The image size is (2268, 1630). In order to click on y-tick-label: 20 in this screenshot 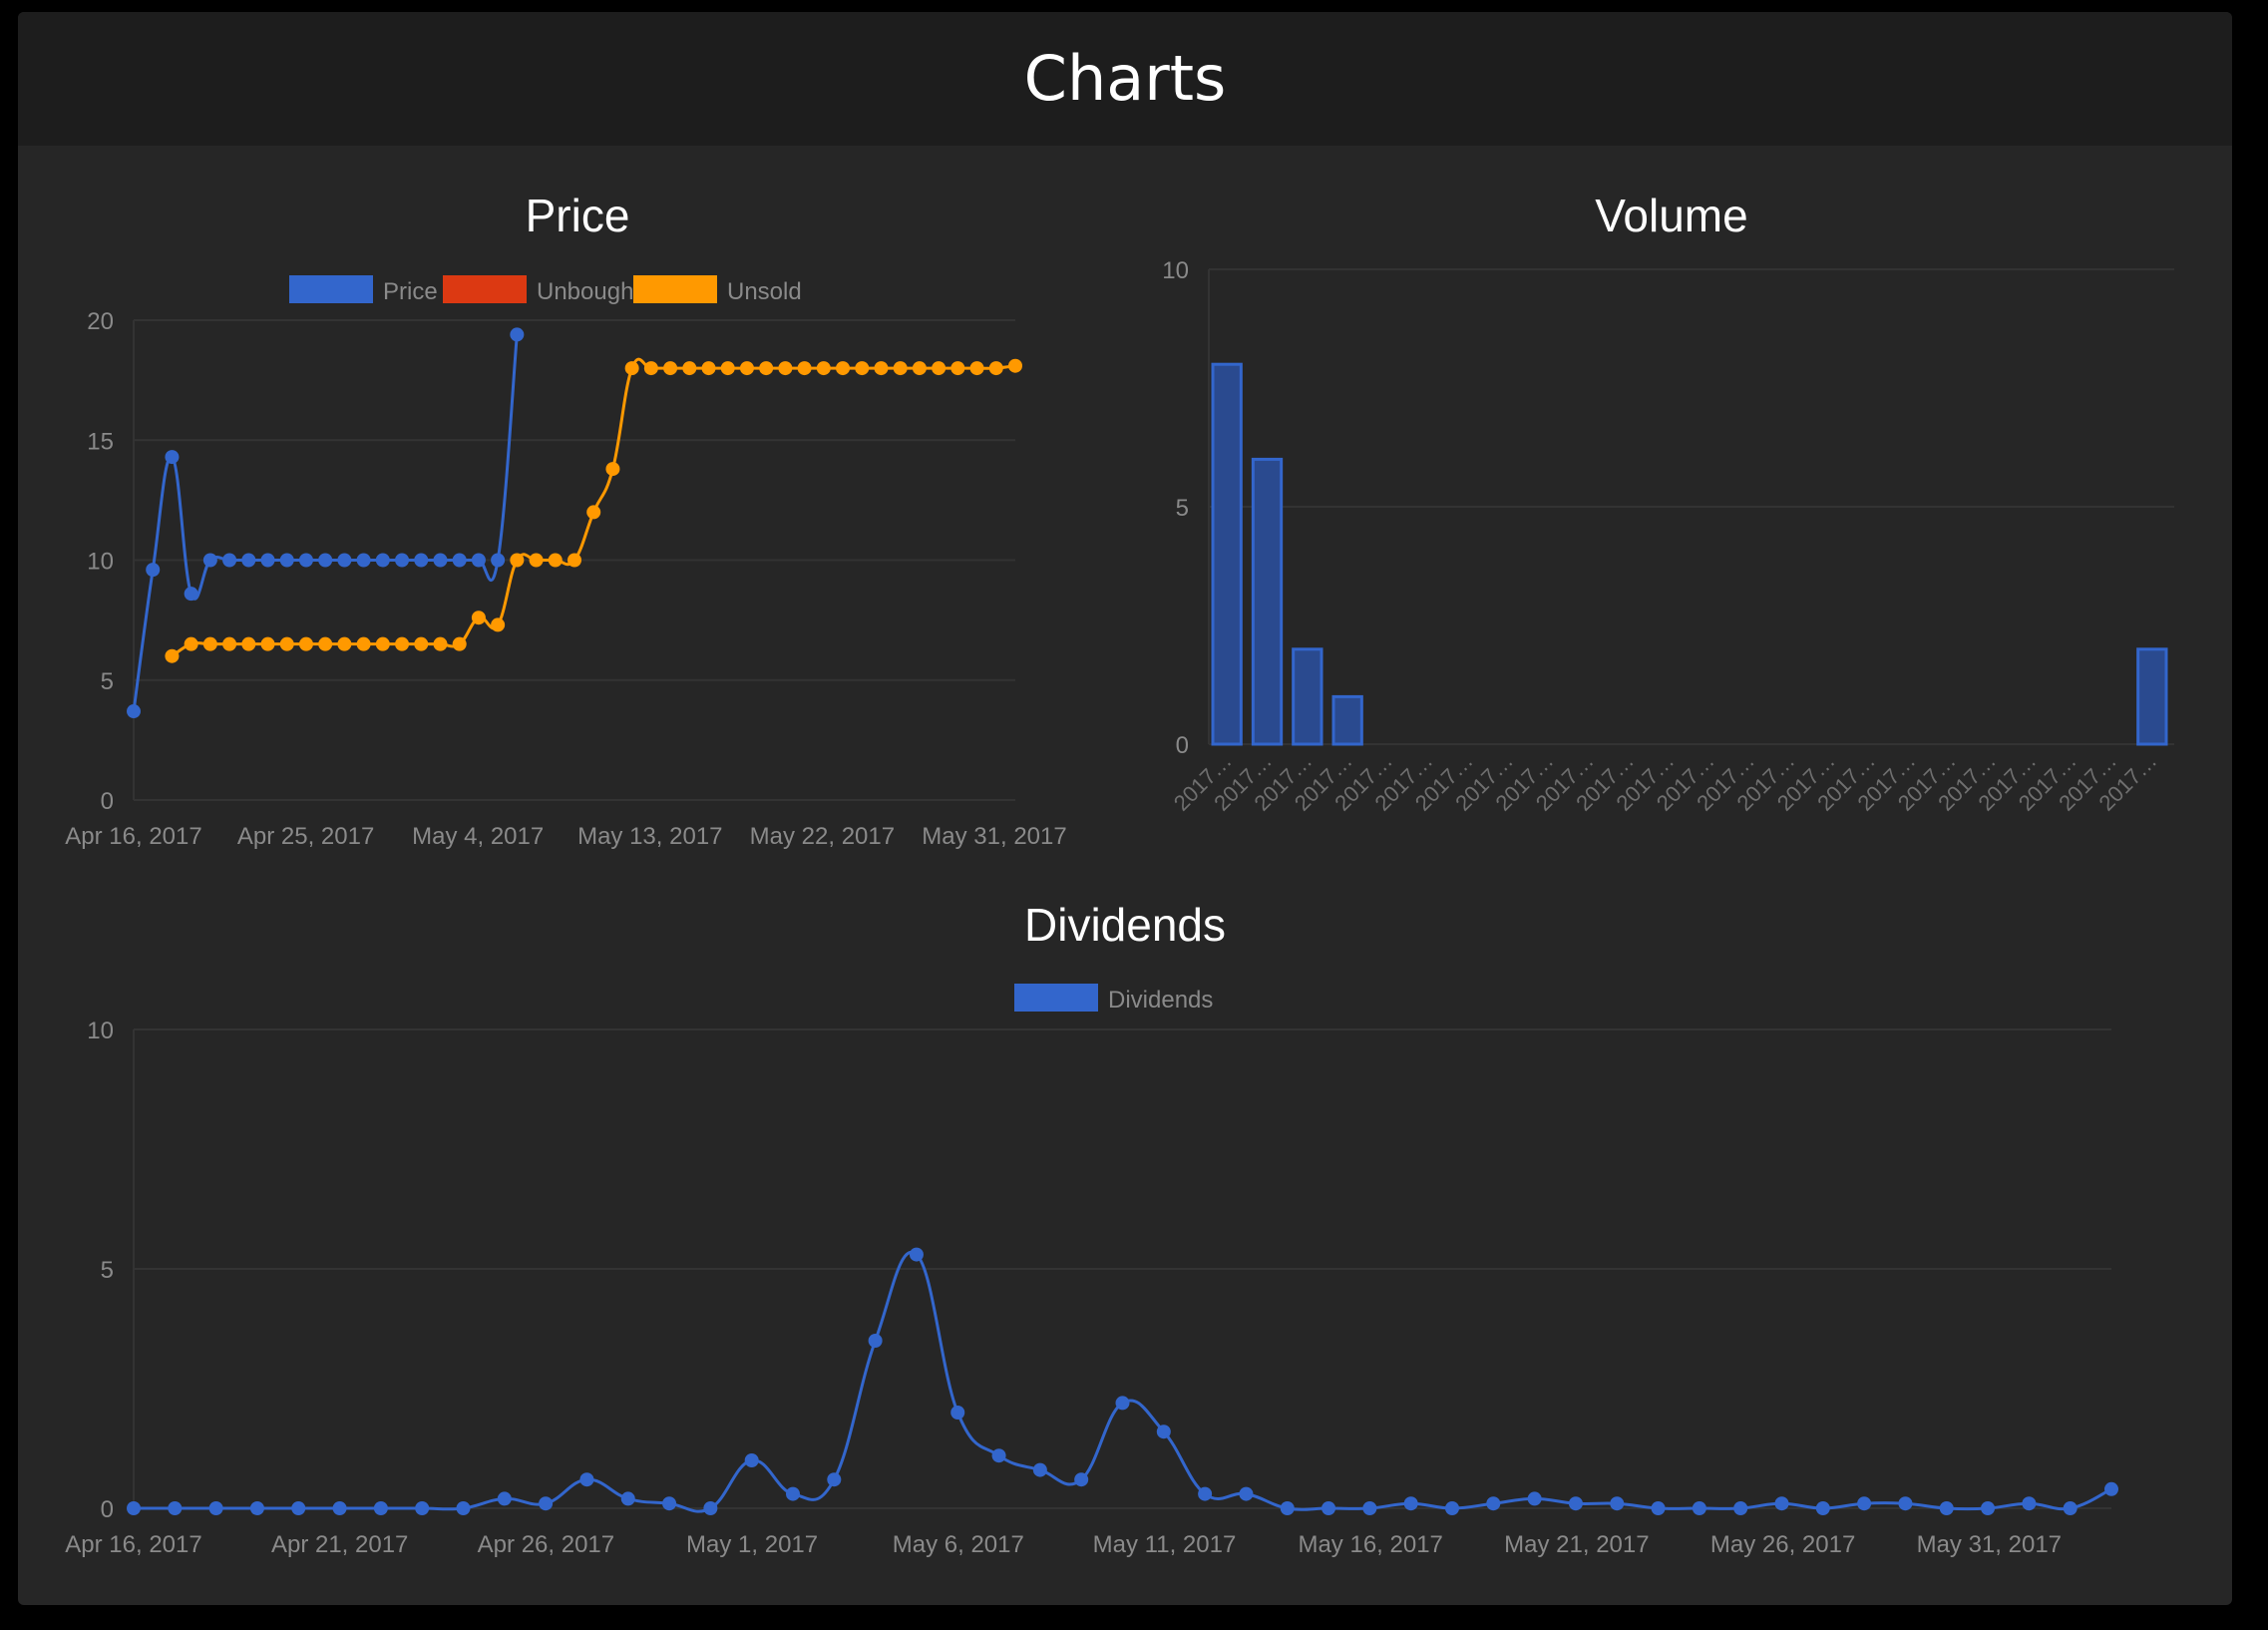, I will do `click(100, 321)`.